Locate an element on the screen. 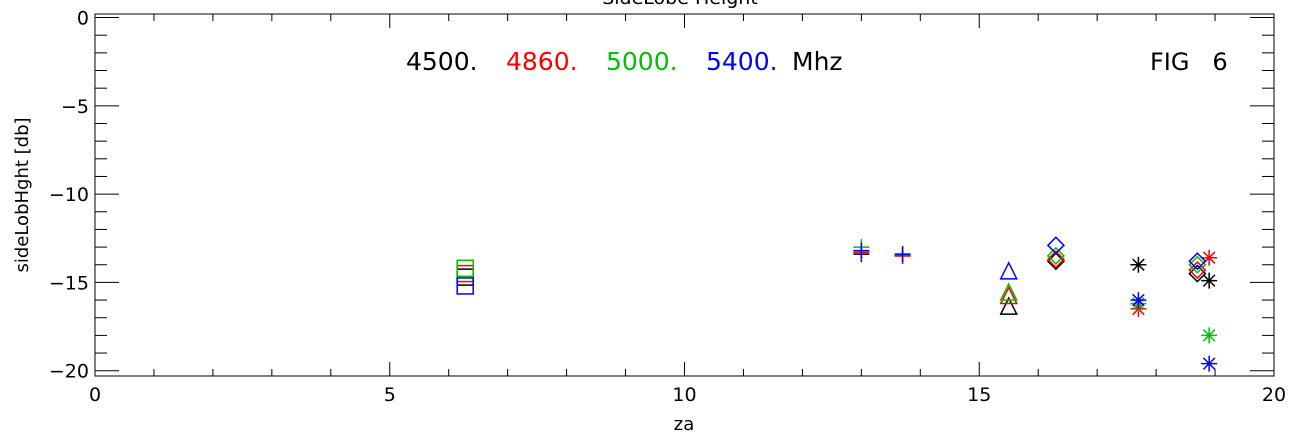 This screenshot has width=1293, height=434. y-tick-label: −15 is located at coordinates (69, 283).